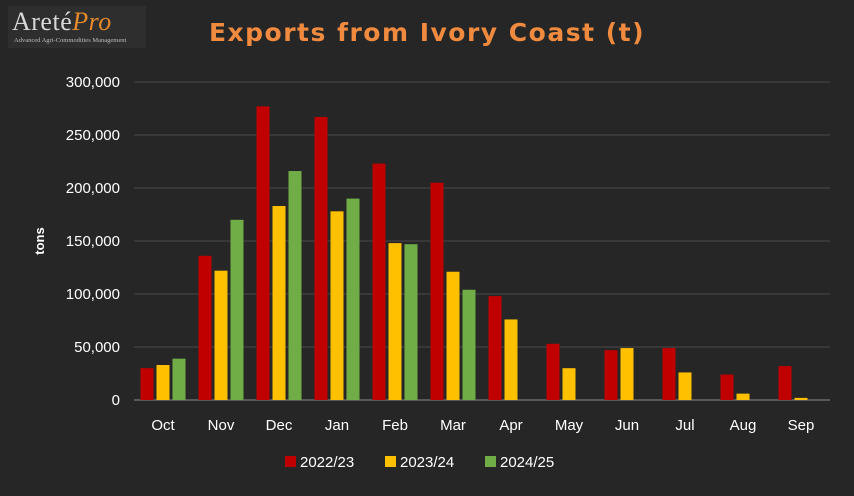 The image size is (854, 496). Describe the element at coordinates (495, 348) in the screenshot. I see `bar-2022-23-apr` at that location.